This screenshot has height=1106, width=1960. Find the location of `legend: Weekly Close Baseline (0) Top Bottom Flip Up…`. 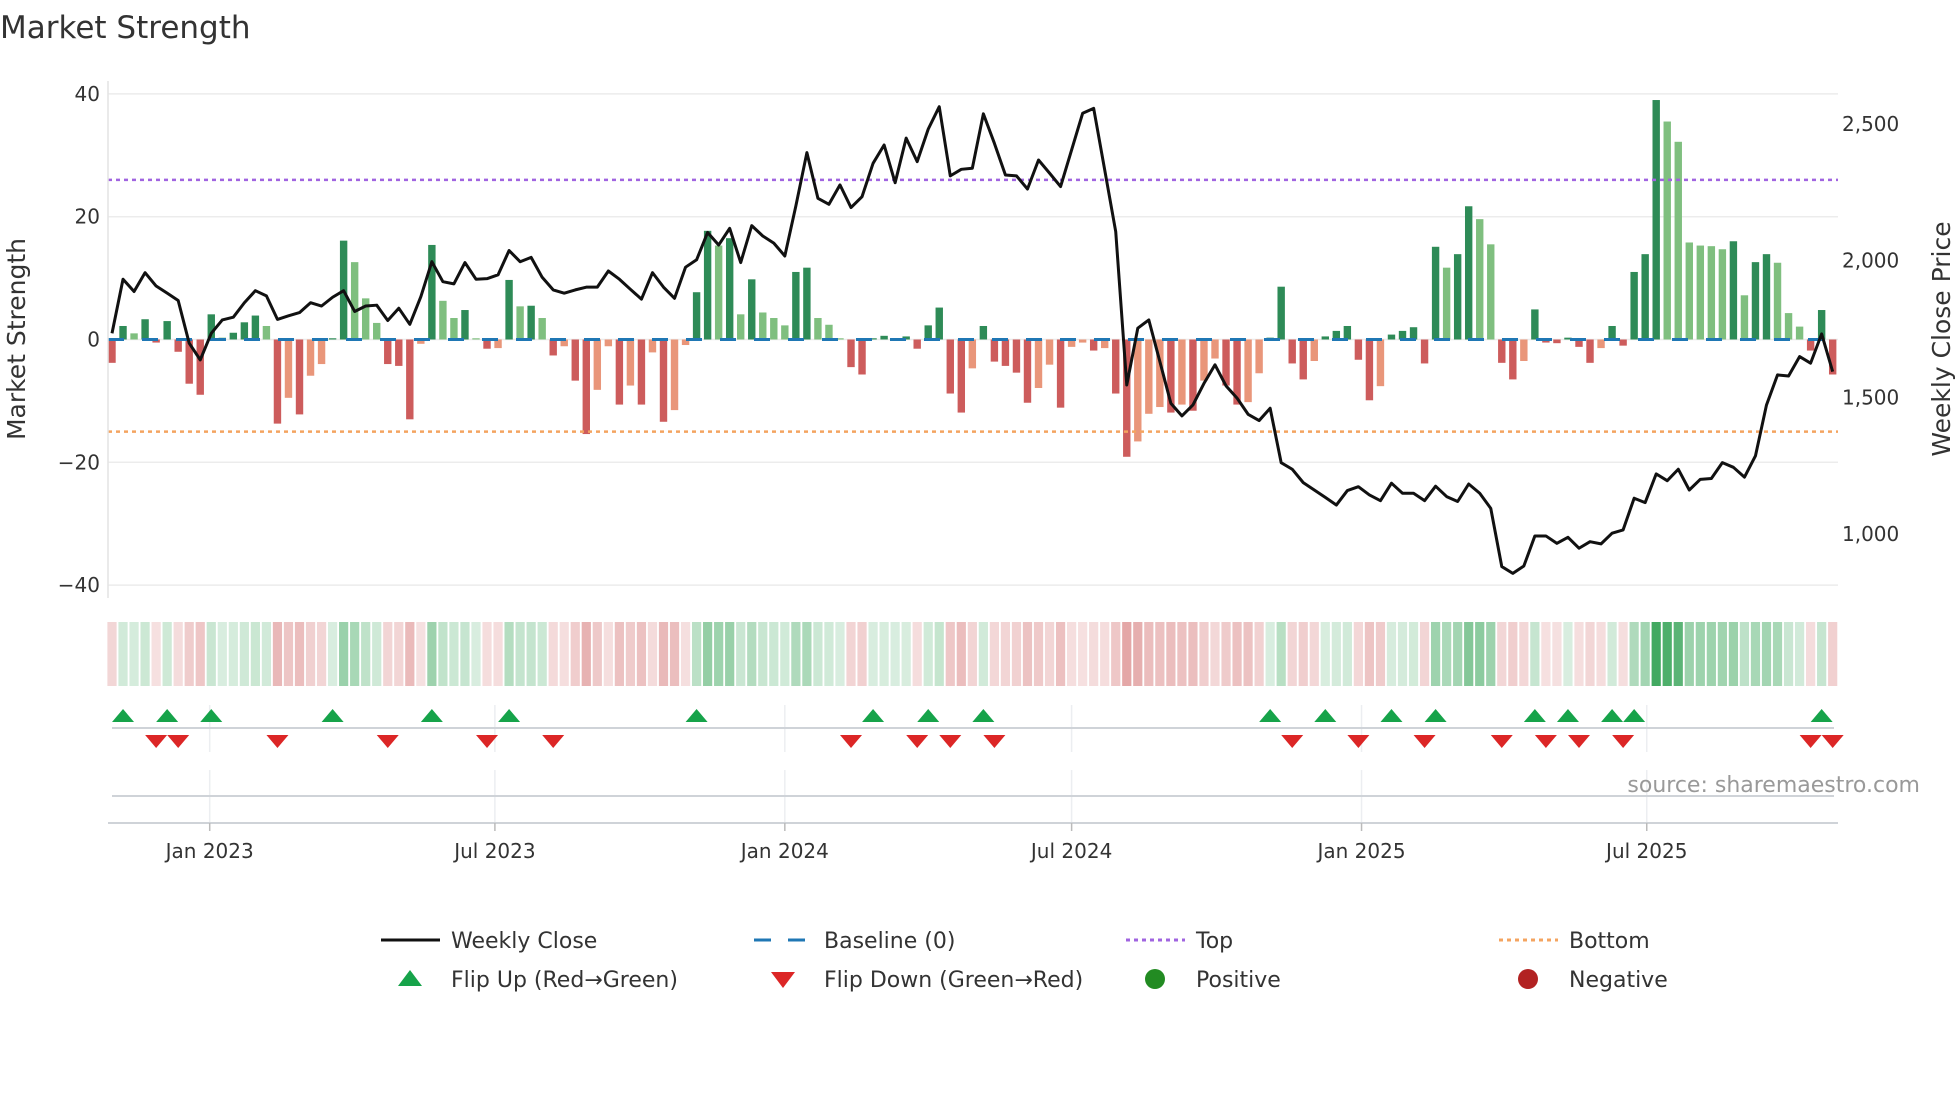

legend: Weekly Close Baseline (0) Top Bottom Flip Up… is located at coordinates (1024, 961).